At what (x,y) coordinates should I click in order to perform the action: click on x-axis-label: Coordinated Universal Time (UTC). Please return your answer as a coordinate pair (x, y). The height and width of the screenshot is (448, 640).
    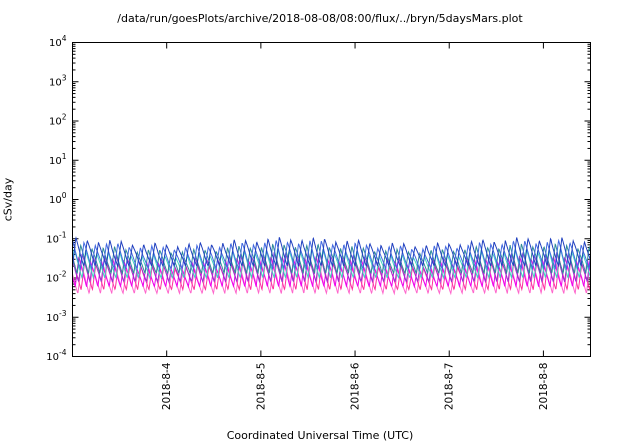
    Looking at the image, I should click on (320, 435).